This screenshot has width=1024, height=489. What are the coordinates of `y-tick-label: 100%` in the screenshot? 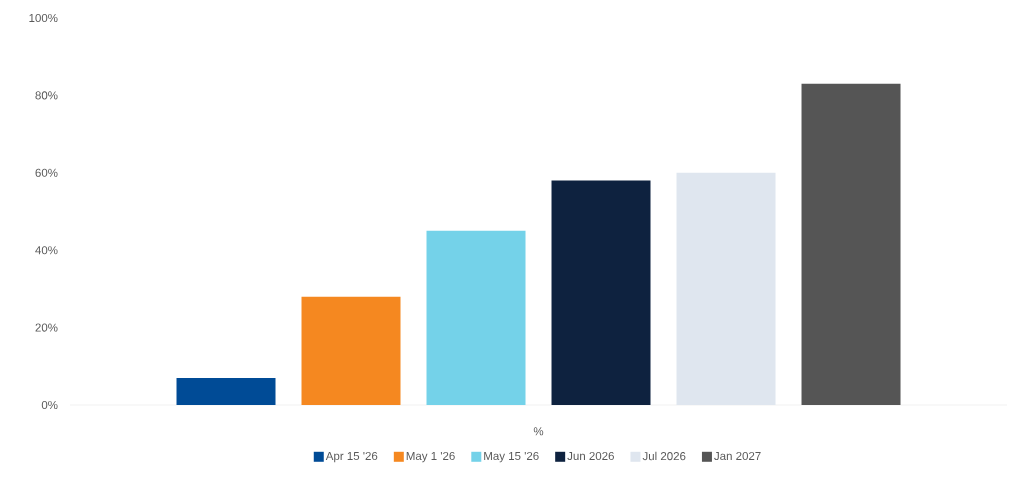 It's located at (43, 18).